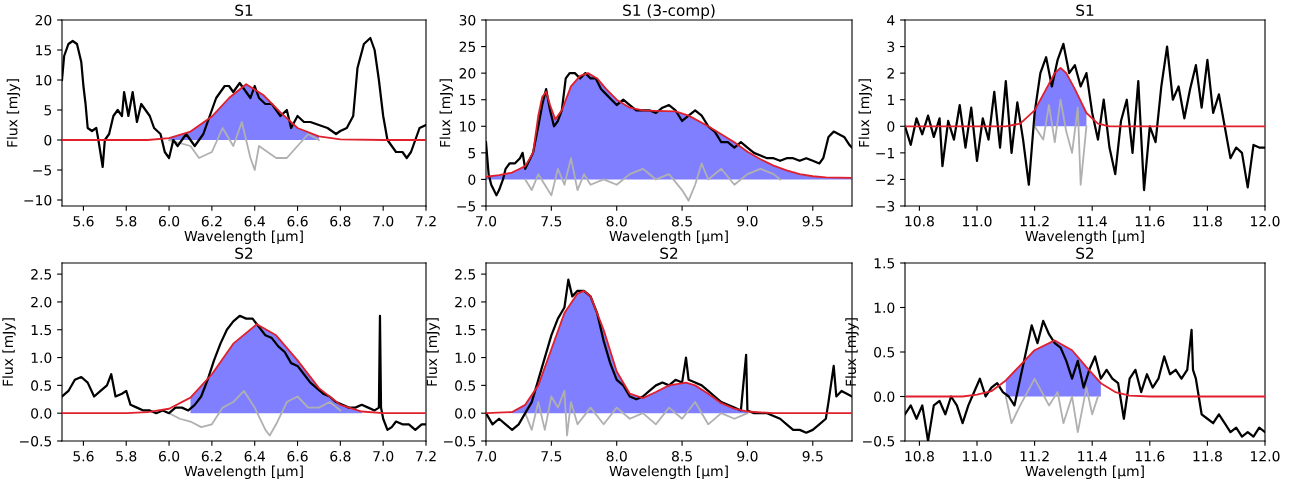 The width and height of the screenshot is (1295, 482). What do you see at coordinates (465, 274) in the screenshot?
I see `y-tick-label: 2.5` at bounding box center [465, 274].